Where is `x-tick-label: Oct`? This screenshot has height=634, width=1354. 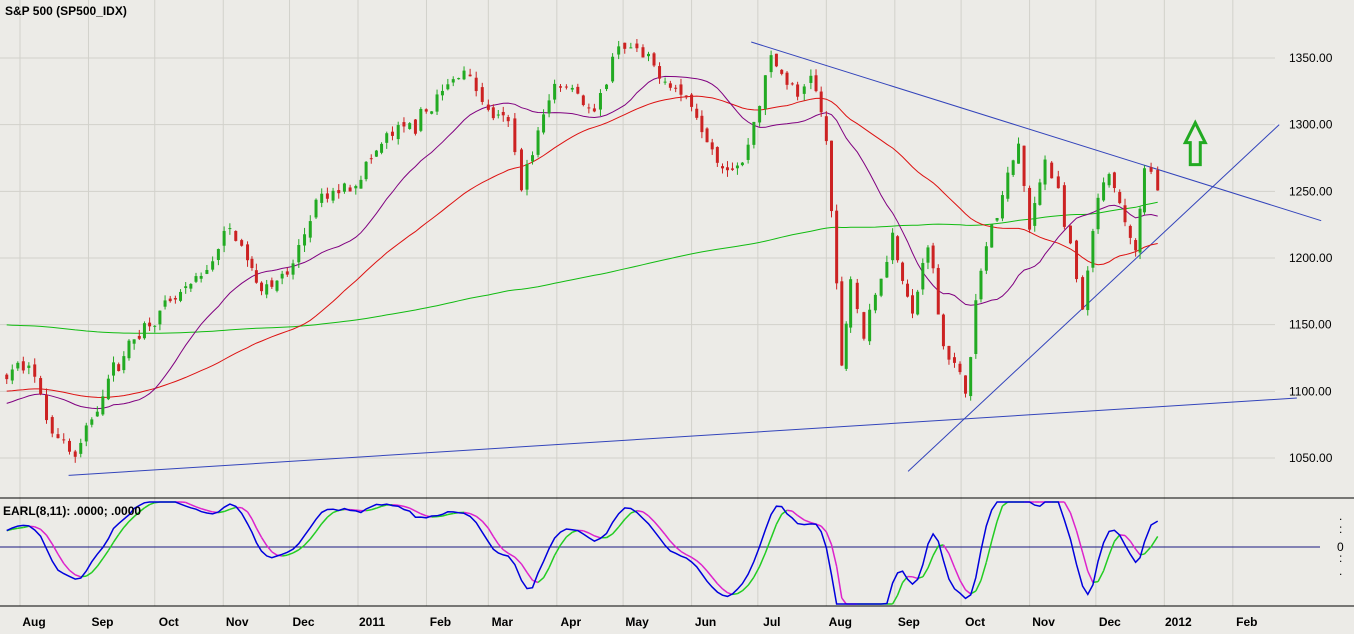
x-tick-label: Oct is located at coordinates (975, 622).